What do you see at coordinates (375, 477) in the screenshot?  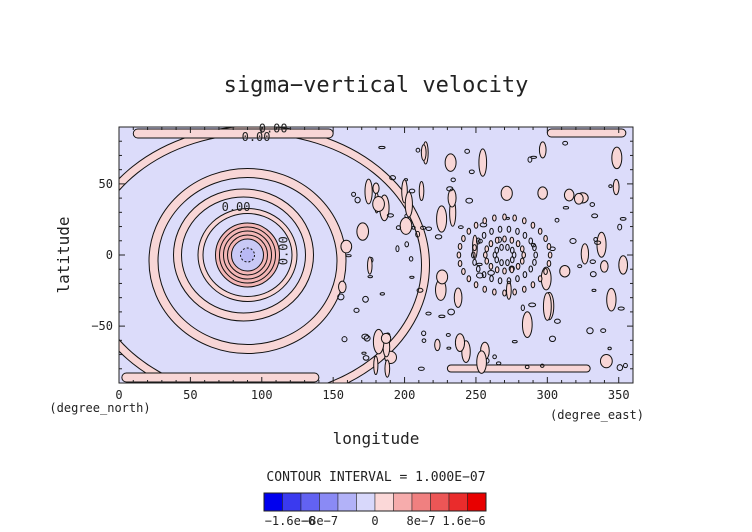 I see `contour-interval-label: CONTOUR INTERVAL = 1.000E−07` at bounding box center [375, 477].